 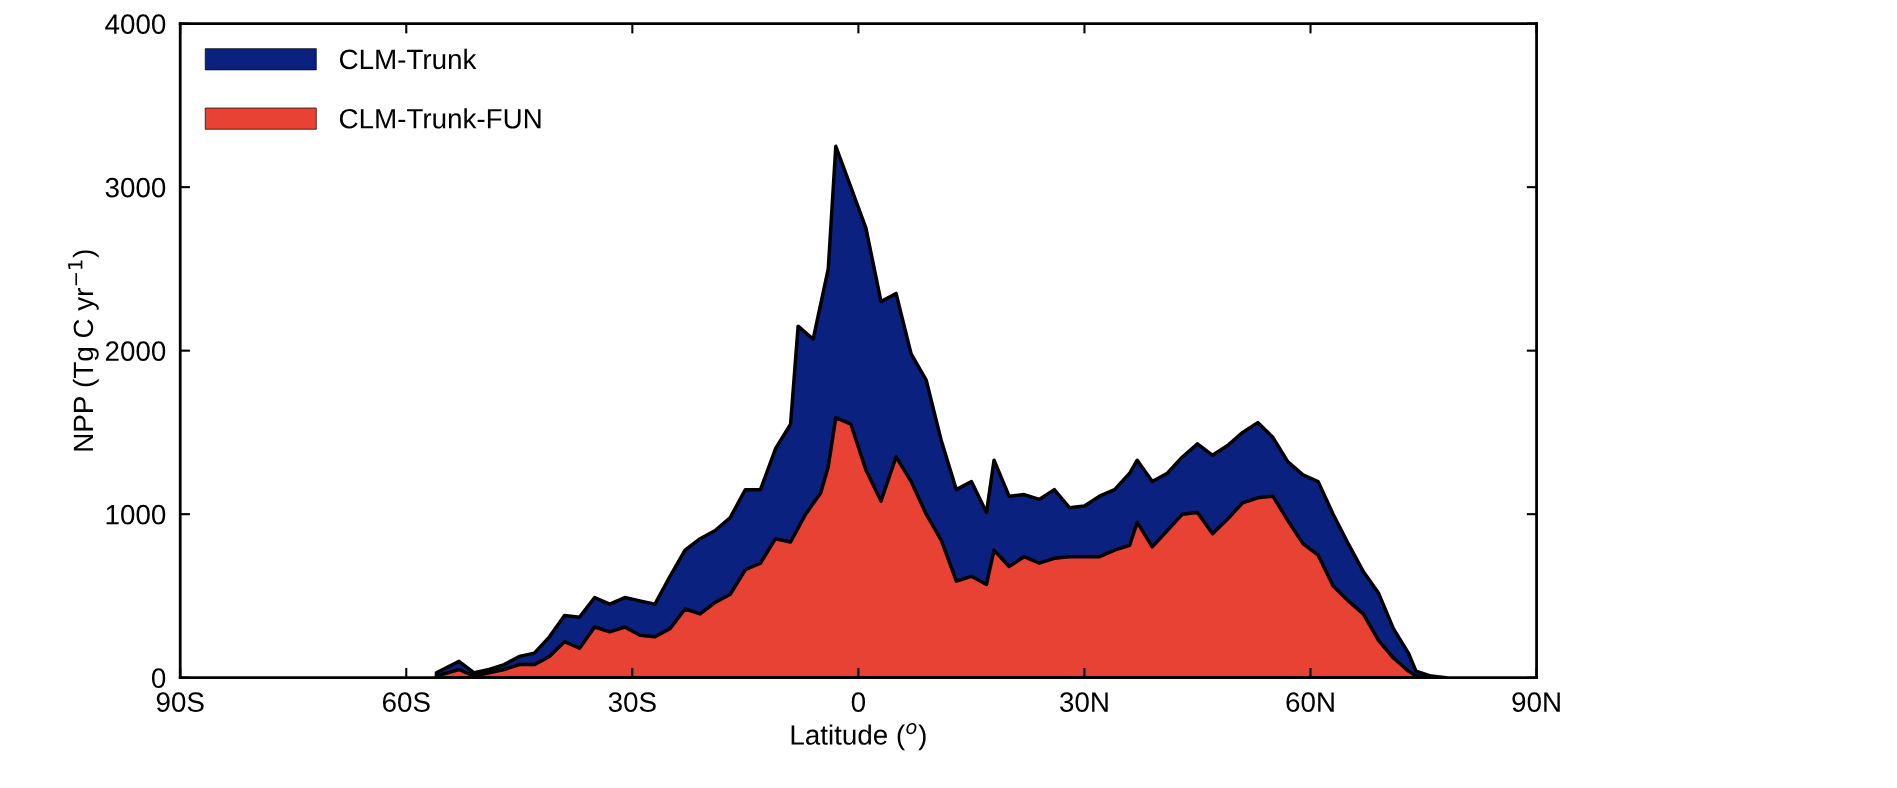 I want to click on y-tick-label: 4000, so click(x=135, y=24).